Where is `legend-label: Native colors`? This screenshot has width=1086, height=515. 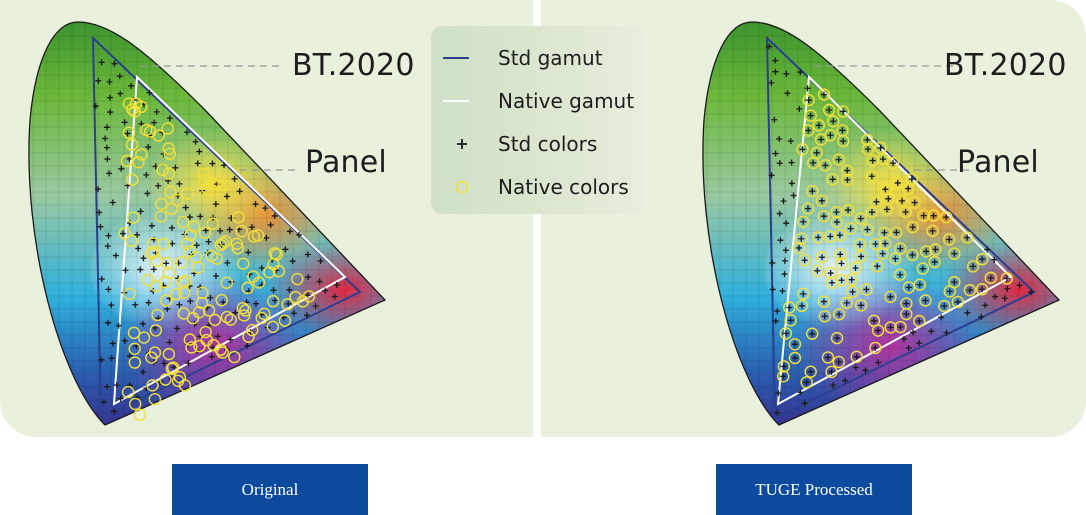
legend-label: Native colors is located at coordinates (563, 187).